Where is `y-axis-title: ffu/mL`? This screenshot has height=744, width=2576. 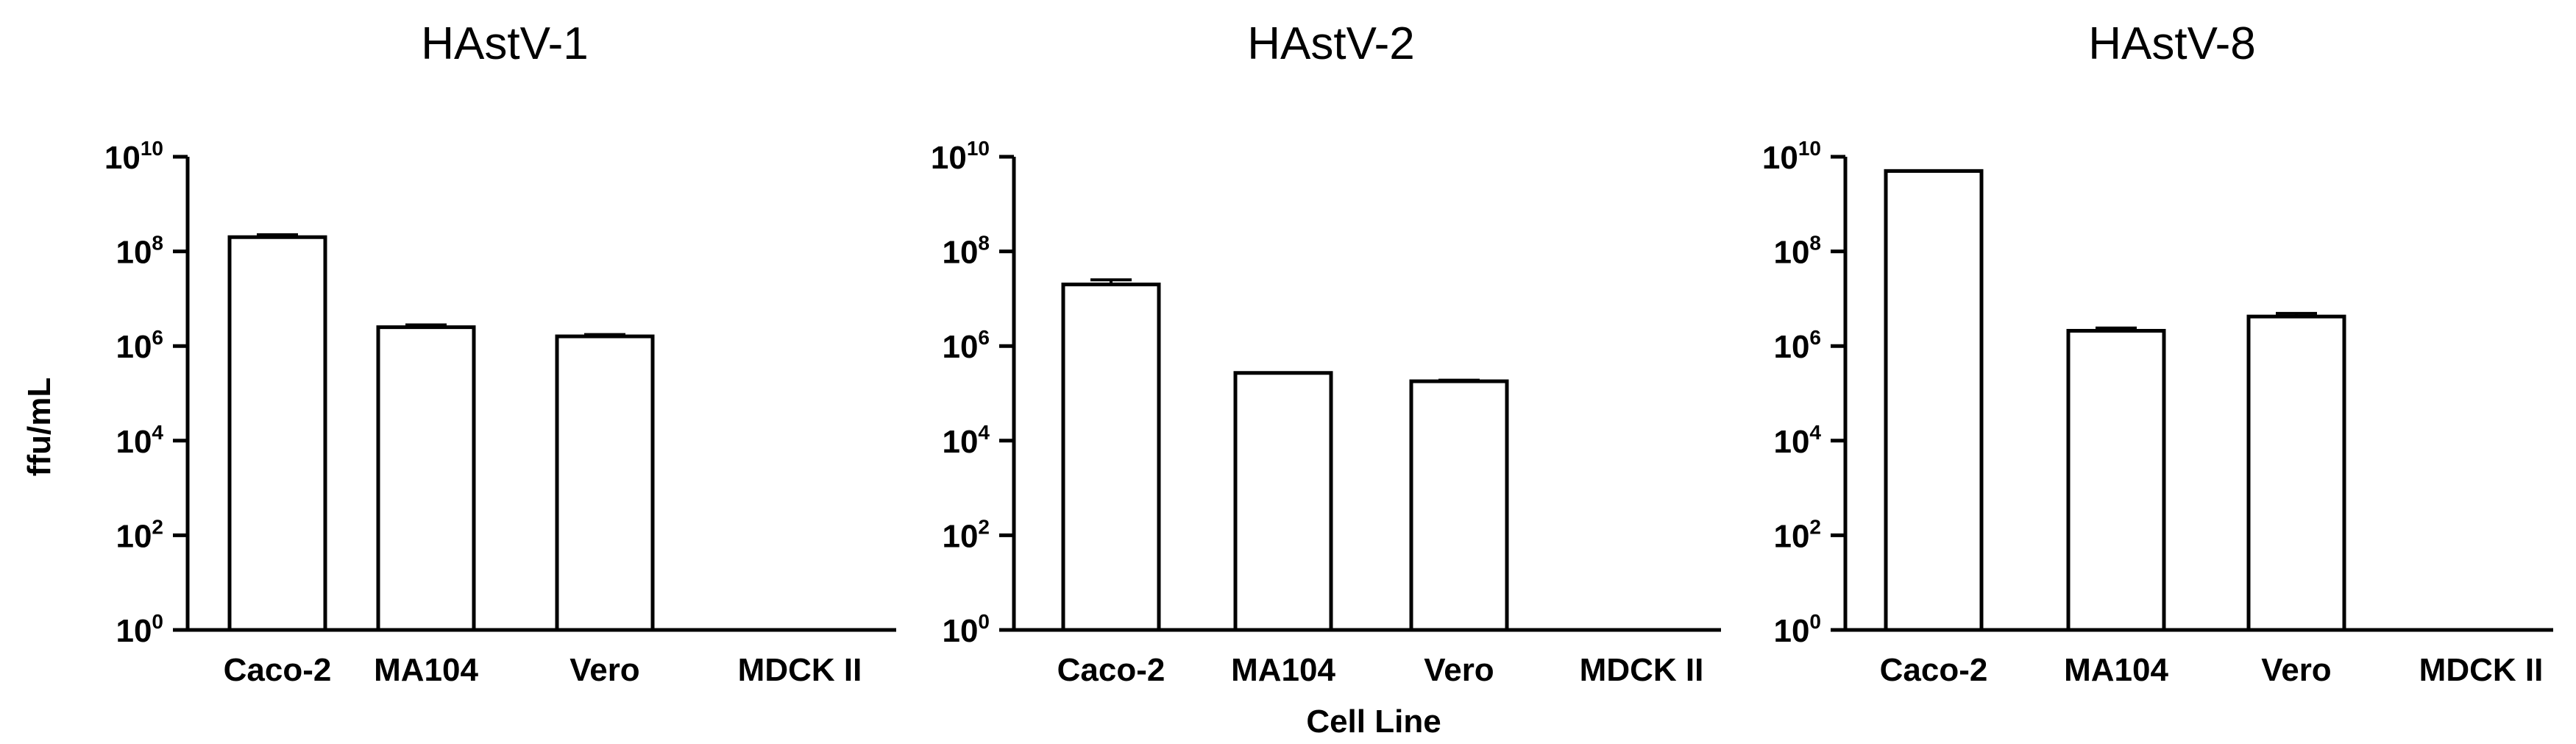
y-axis-title: ffu/mL is located at coordinates (39, 427).